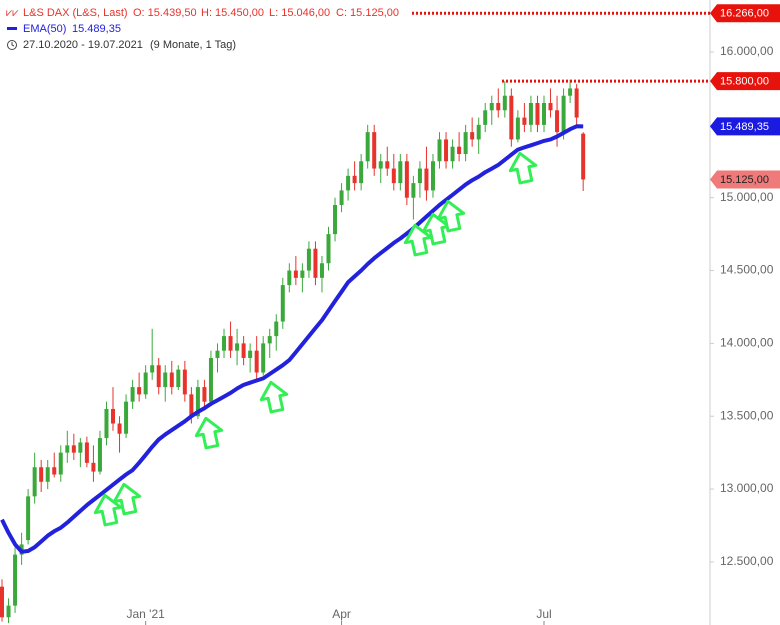  What do you see at coordinates (145, 614) in the screenshot?
I see `x-tick-label: Jan '21` at bounding box center [145, 614].